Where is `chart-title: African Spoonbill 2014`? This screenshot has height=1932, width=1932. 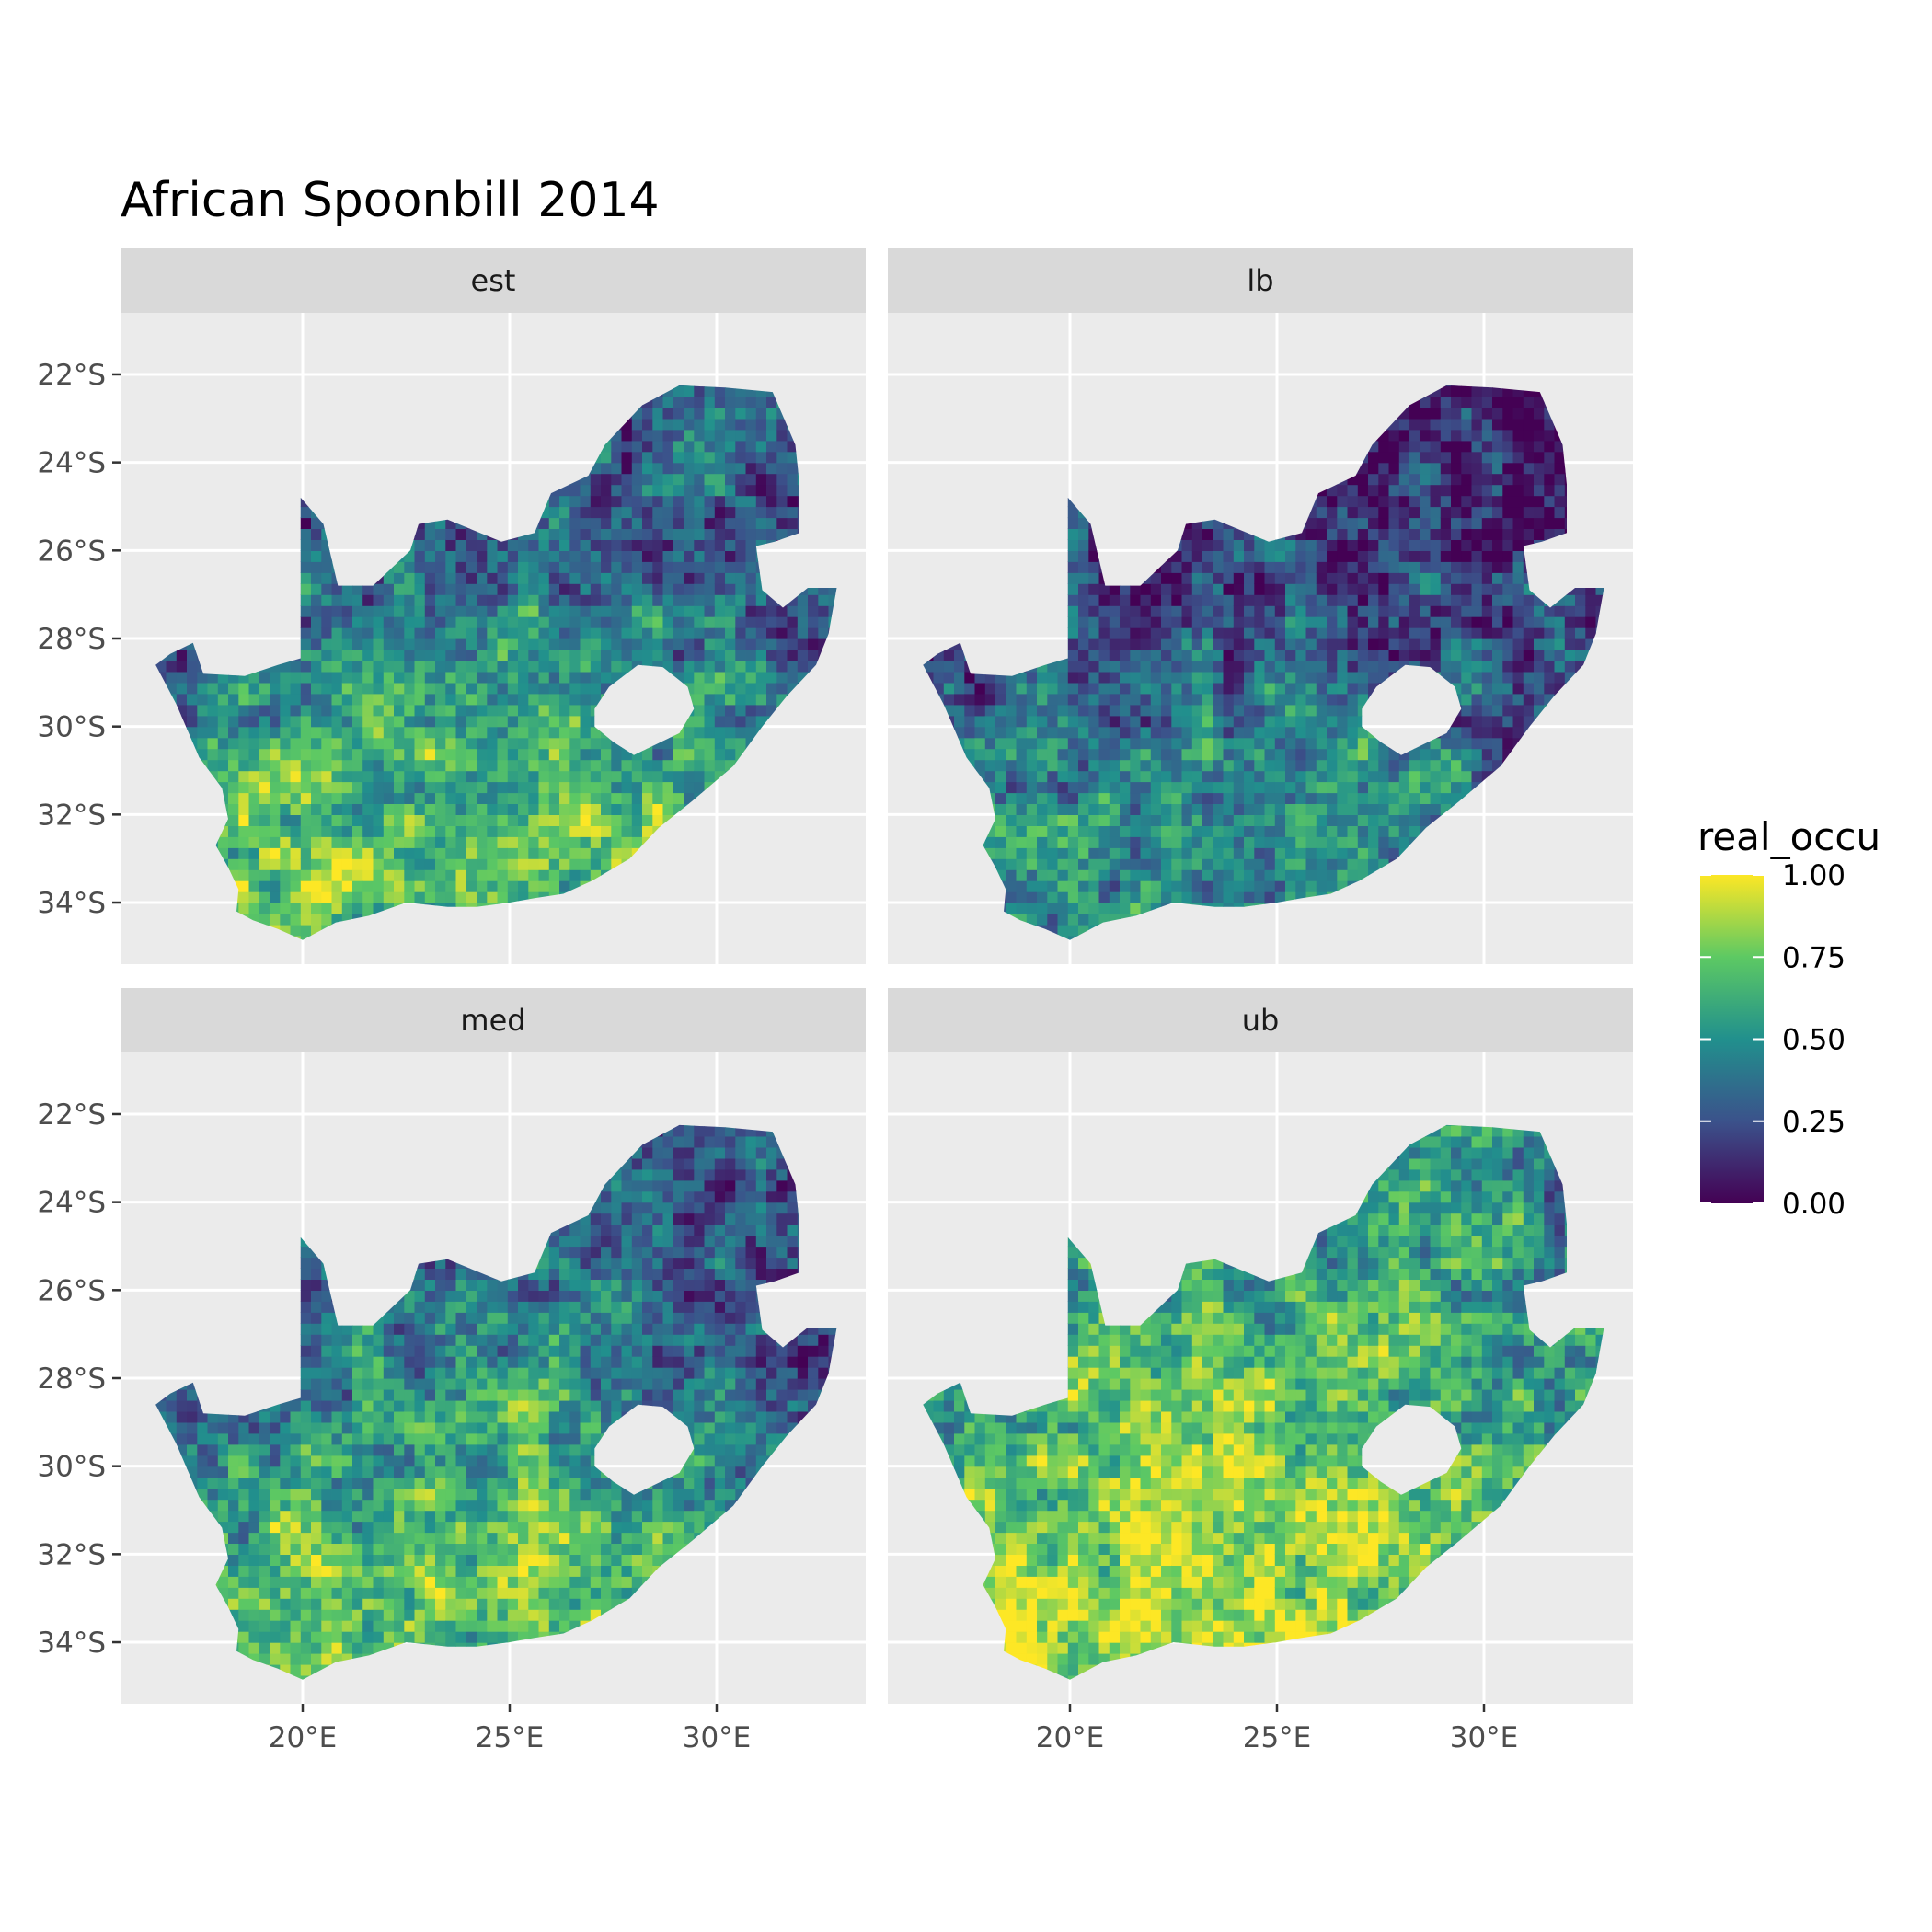
chart-title: African Spoonbill 2014 is located at coordinates (390, 200).